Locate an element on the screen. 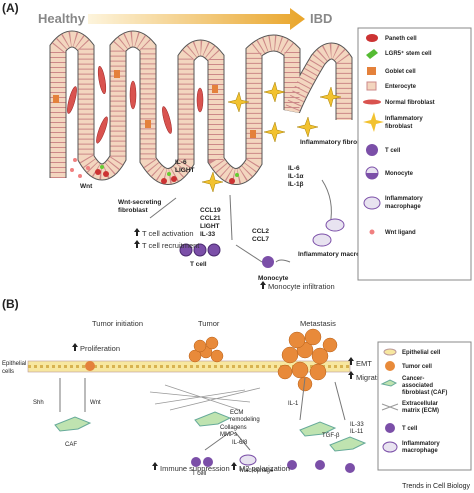 The height and width of the screenshot is (493, 474). label: CAF is located at coordinates (71, 445).